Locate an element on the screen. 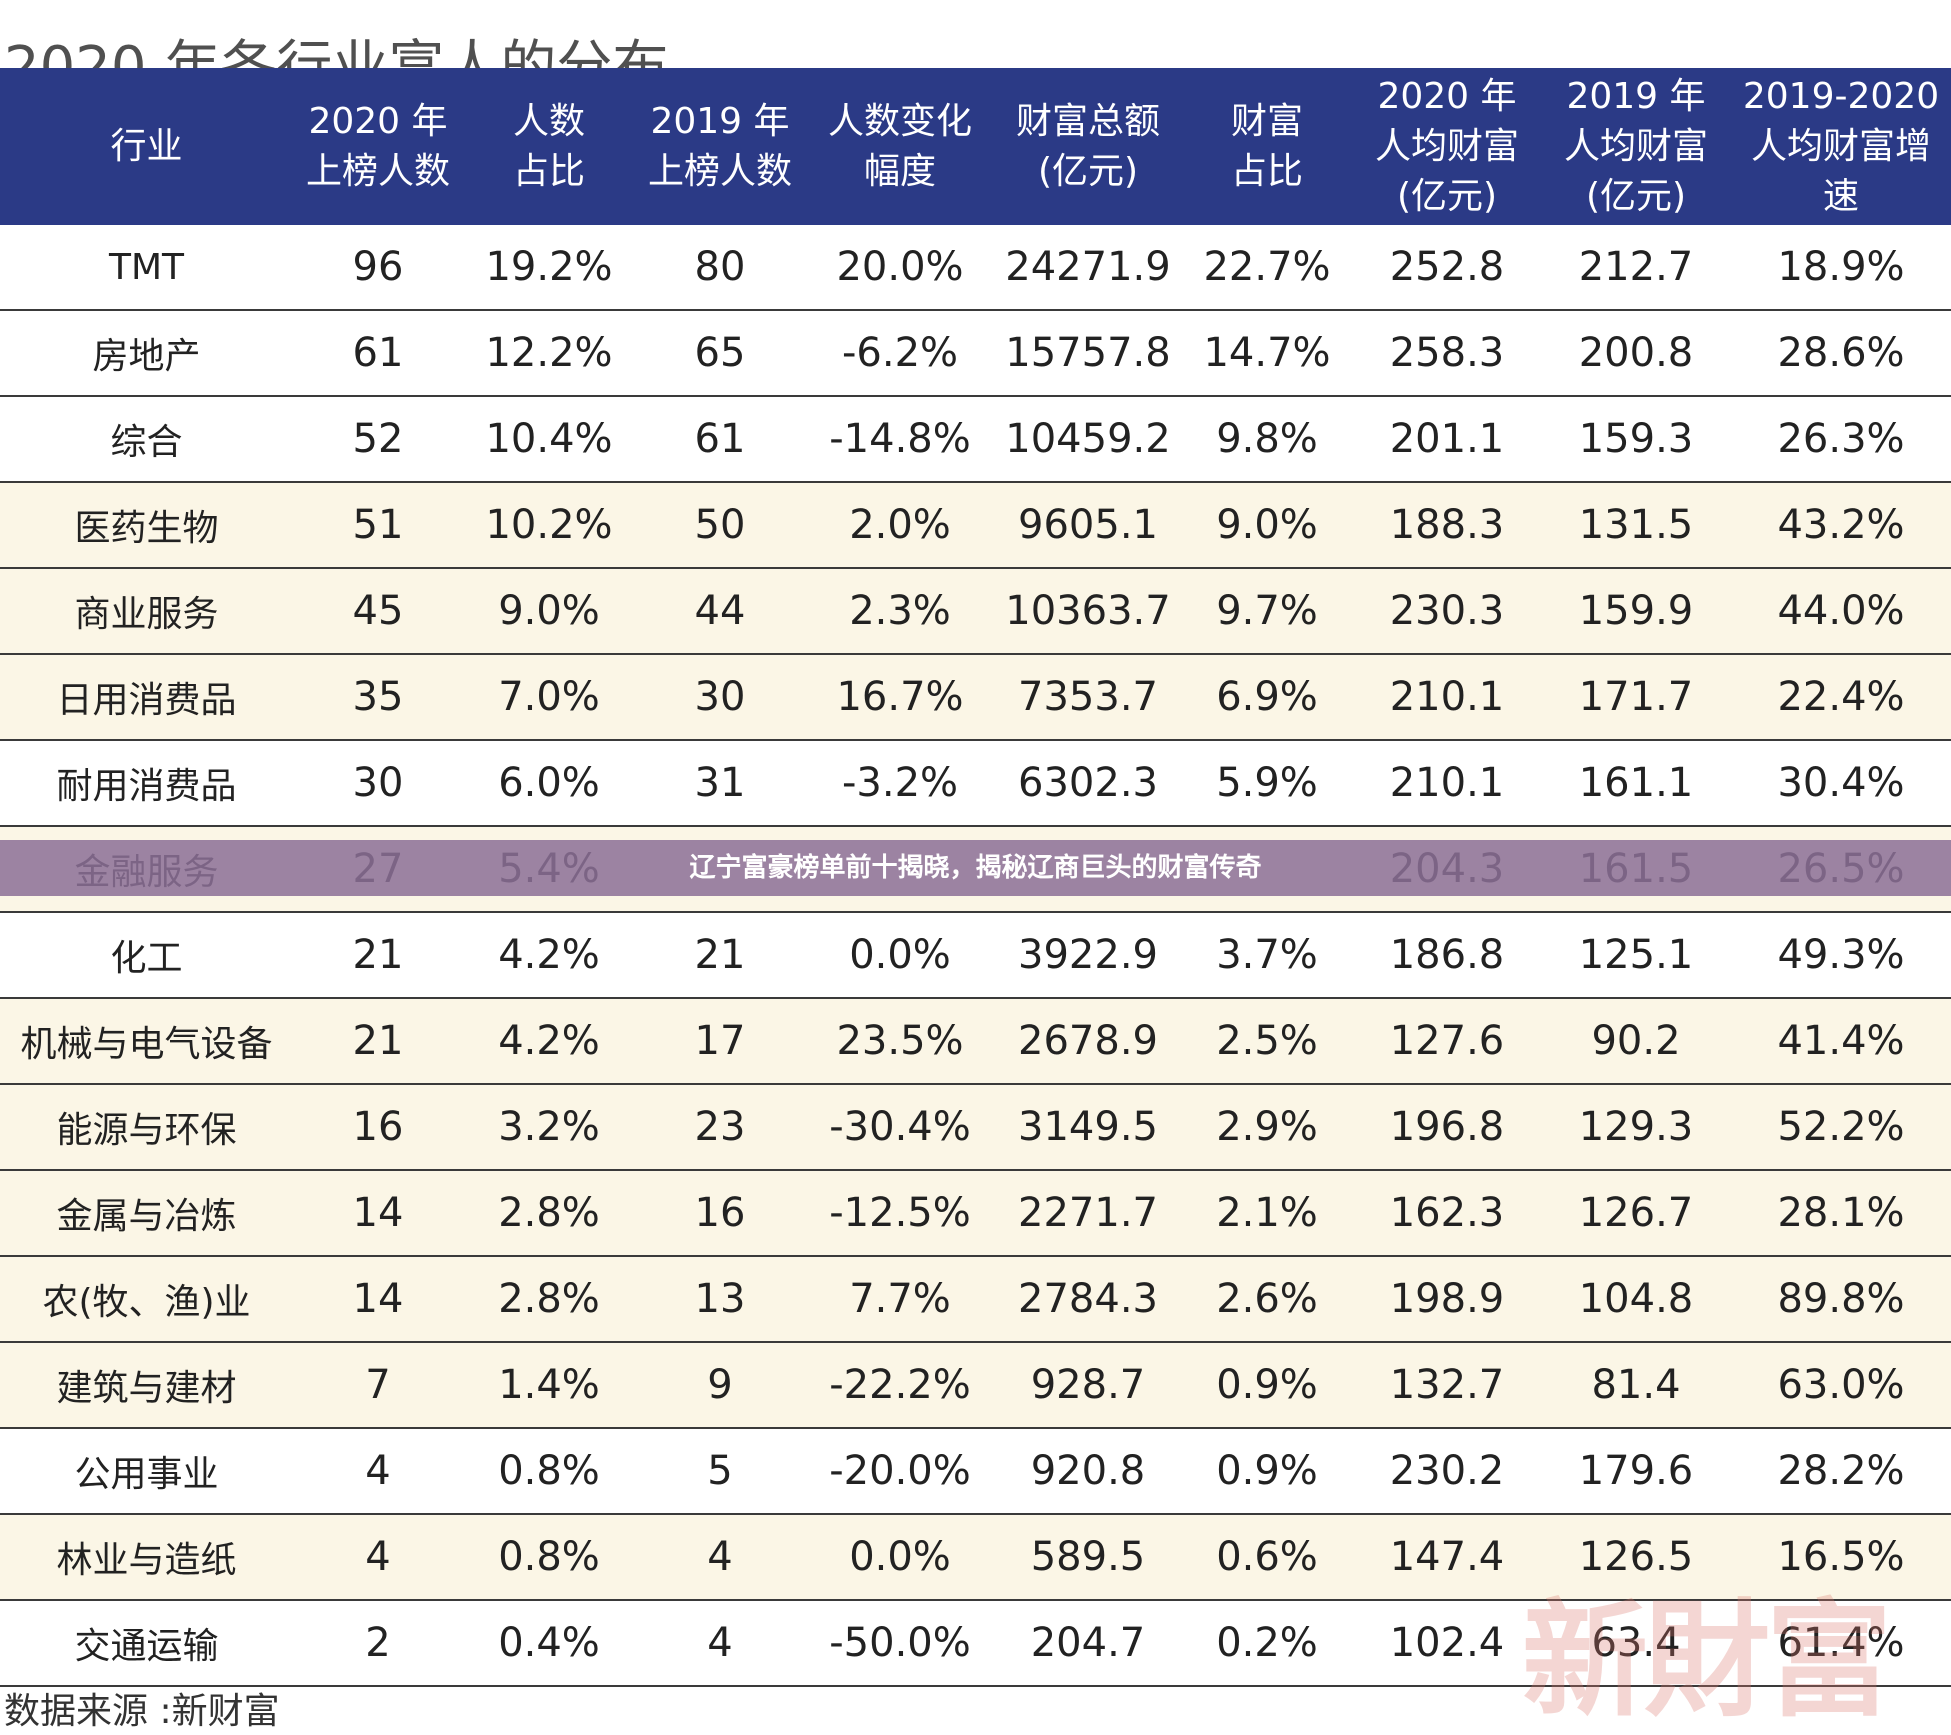 This screenshot has width=1951, height=1735. data-cell: 52.2% is located at coordinates (1841, 1127).